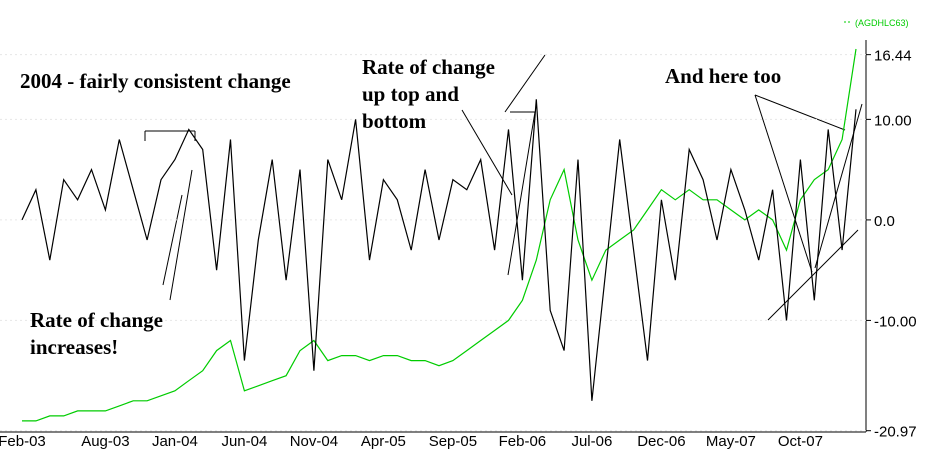 The image size is (952, 458). I want to click on x-tick-label: Feb-03, so click(23, 441).